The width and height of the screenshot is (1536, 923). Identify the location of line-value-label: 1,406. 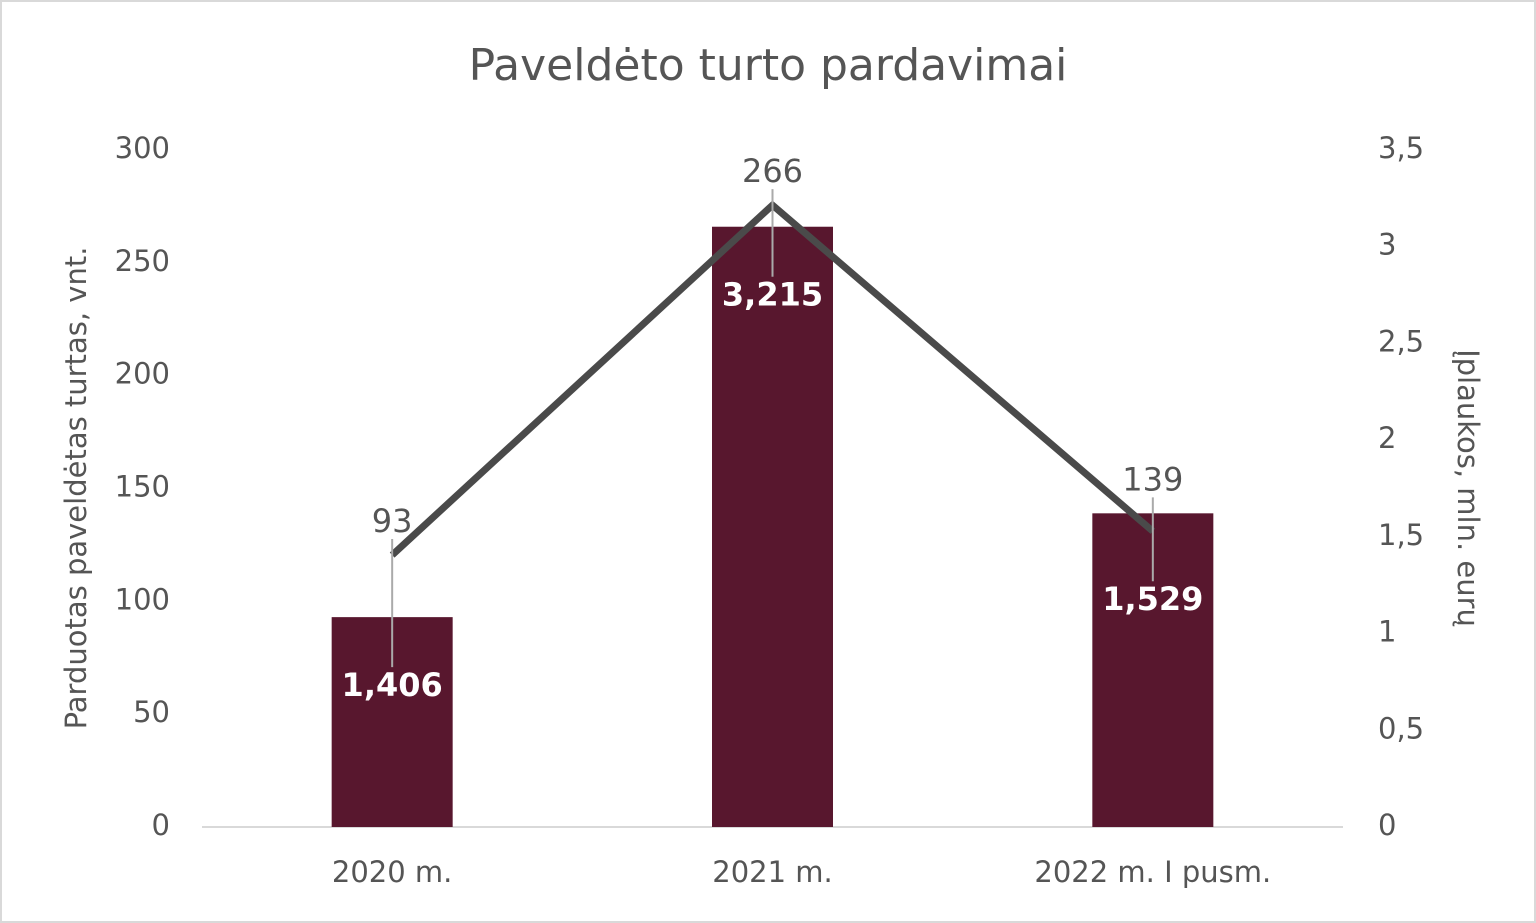
(392, 685).